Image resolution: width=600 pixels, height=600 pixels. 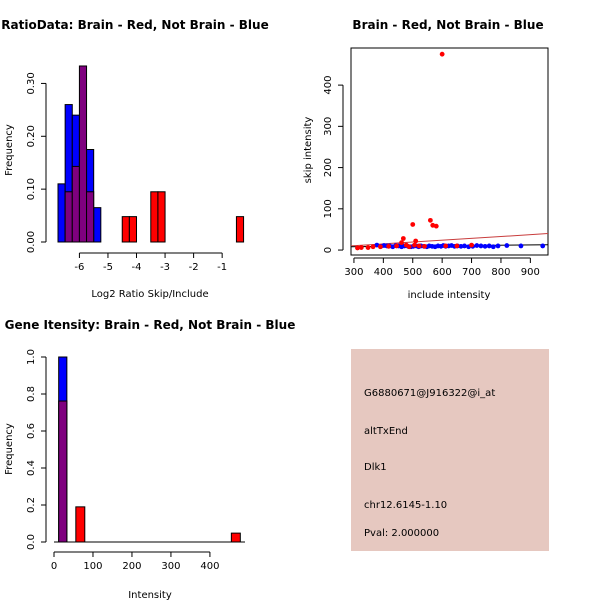 What do you see at coordinates (31, 136) in the screenshot?
I see `ratio-y-tick-label: 0.20` at bounding box center [31, 136].